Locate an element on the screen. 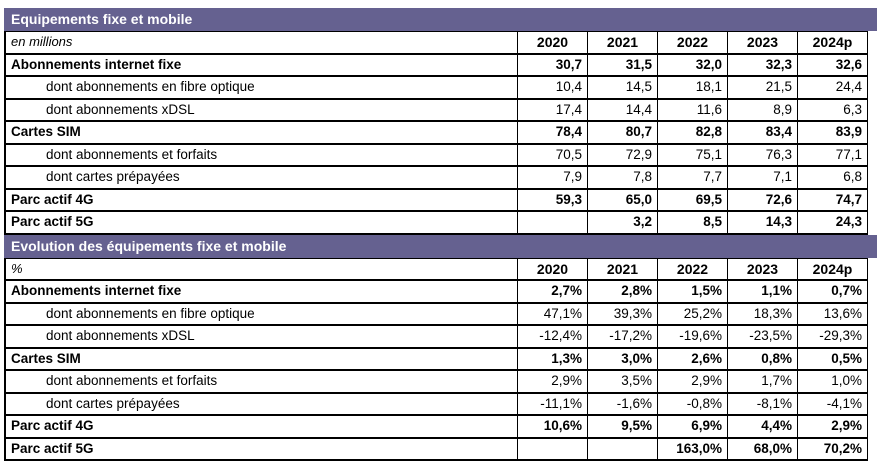 The height and width of the screenshot is (468, 879). value-cell: 14,3 is located at coordinates (762, 222).